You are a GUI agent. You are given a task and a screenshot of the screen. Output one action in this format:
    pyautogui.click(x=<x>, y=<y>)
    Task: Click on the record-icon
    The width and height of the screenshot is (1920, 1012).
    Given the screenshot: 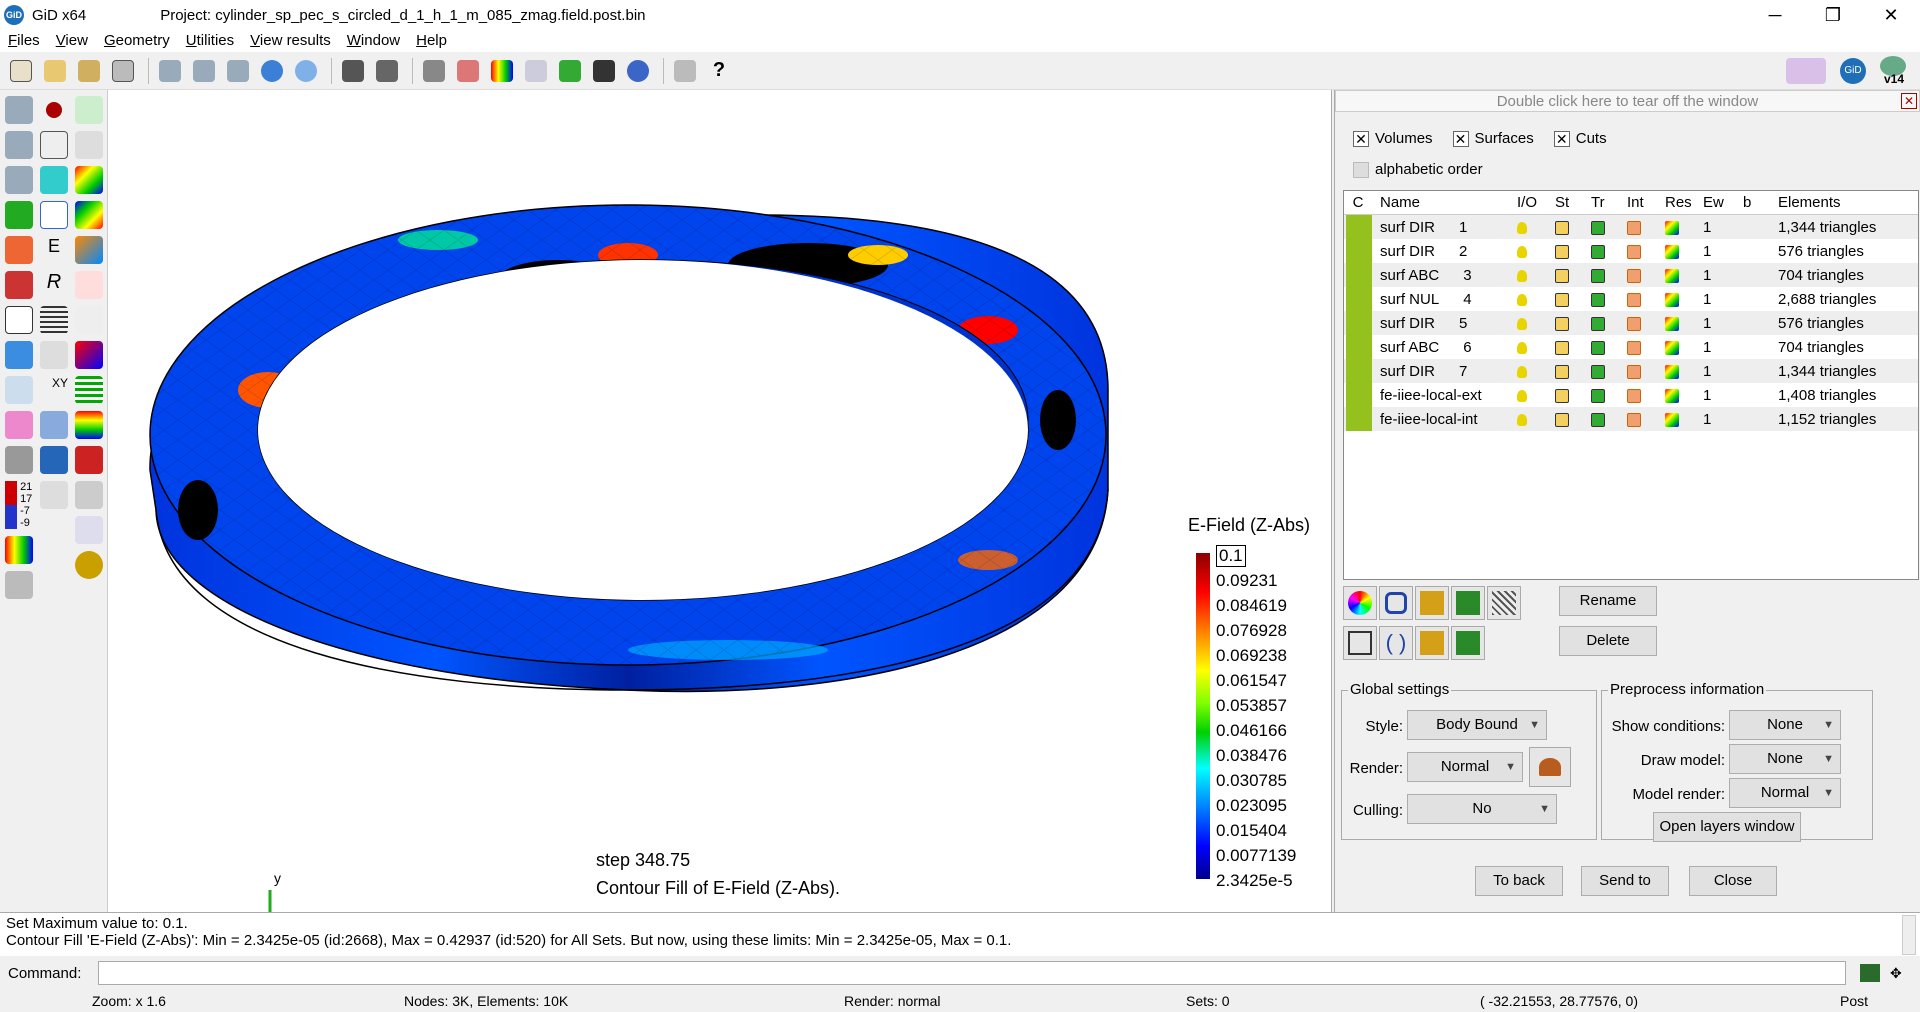 What is the action you would take?
    pyautogui.click(x=54, y=110)
    